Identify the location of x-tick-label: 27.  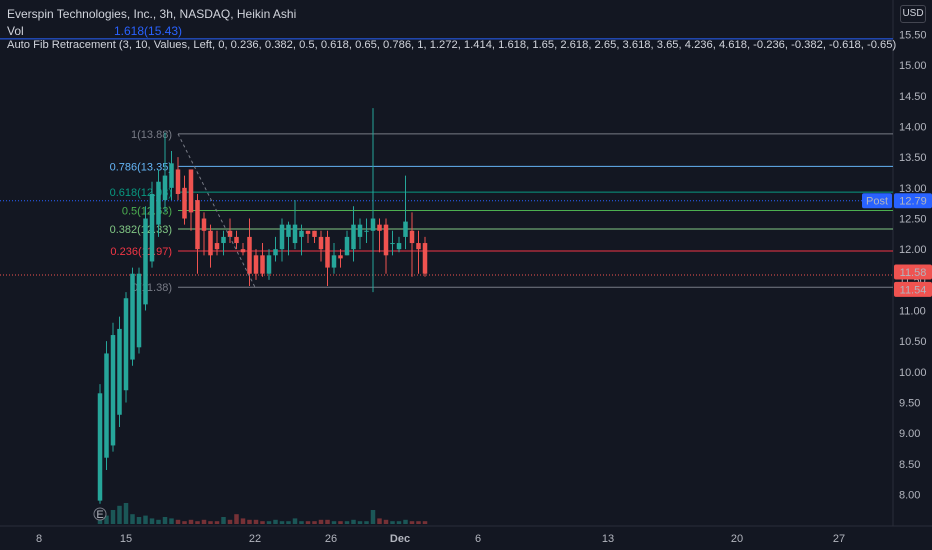
(839, 539).